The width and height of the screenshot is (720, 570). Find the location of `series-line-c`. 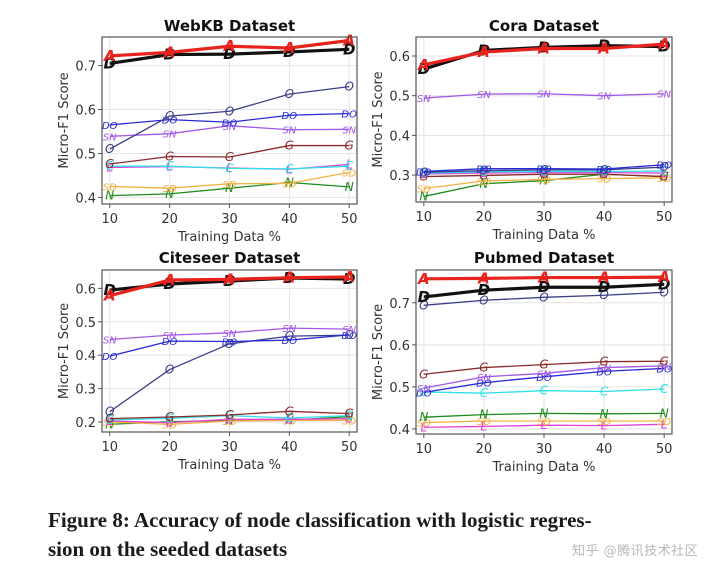

series-line-c is located at coordinates (544, 172).